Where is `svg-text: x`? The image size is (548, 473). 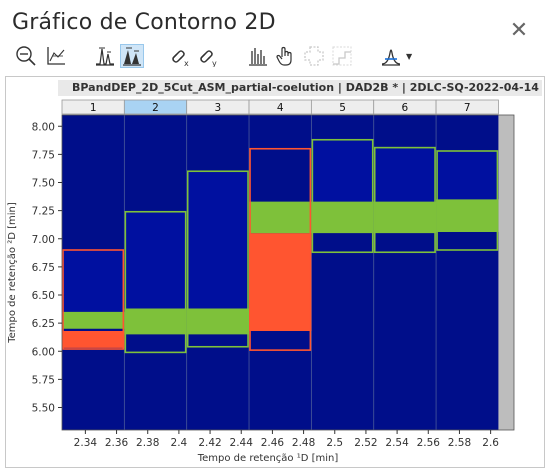 svg-text: x is located at coordinates (186, 63).